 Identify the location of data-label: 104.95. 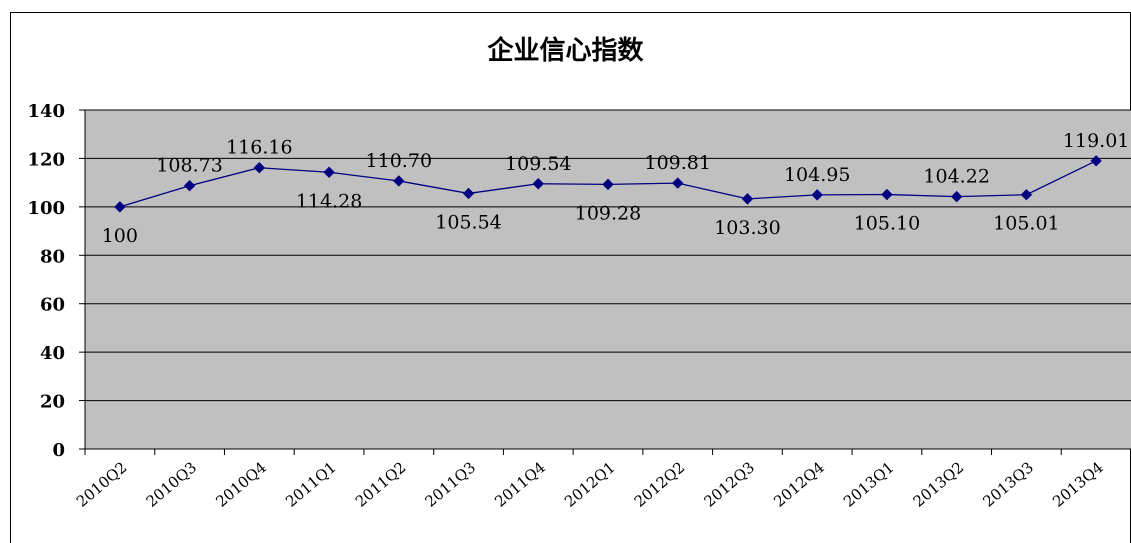
(817, 175).